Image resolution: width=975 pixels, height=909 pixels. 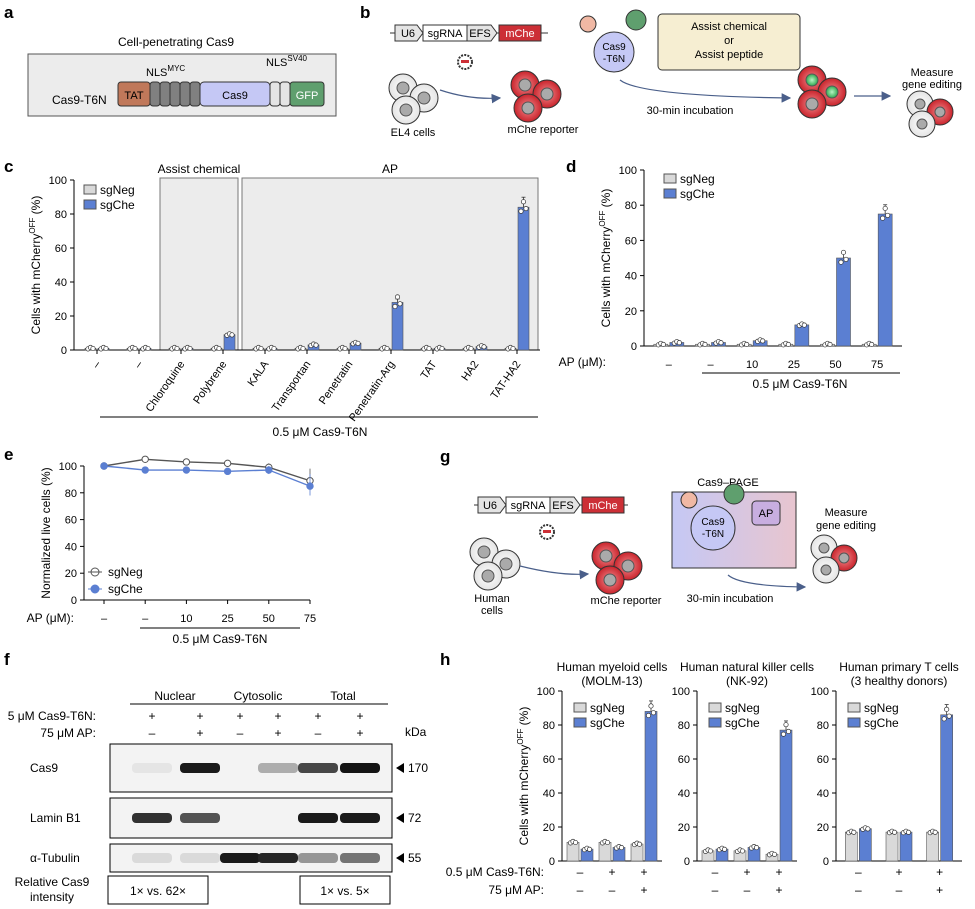 I want to click on footer-d: 0.5 μM Cas9-T6N, so click(x=800, y=384).